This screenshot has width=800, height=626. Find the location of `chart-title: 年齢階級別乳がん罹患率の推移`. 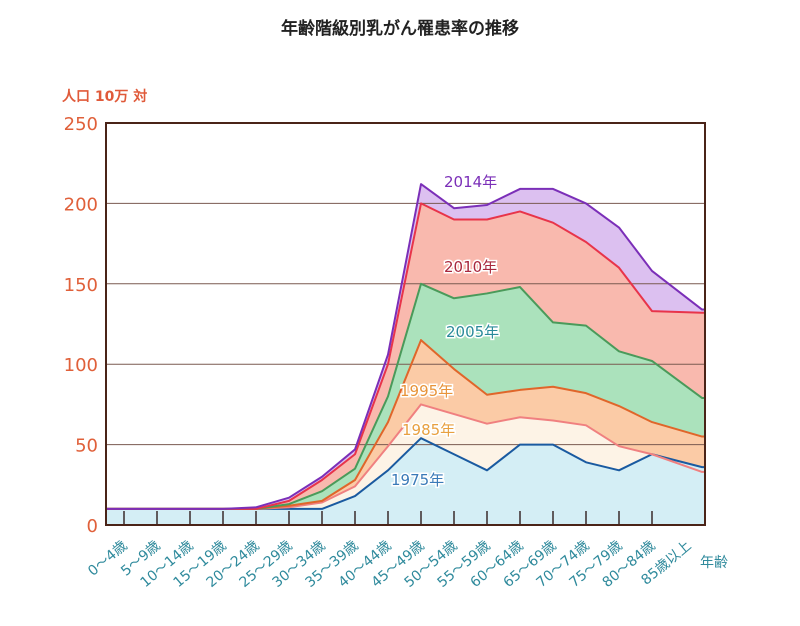

chart-title: 年齢階級別乳がん罹患率の推移 is located at coordinates (400, 29).